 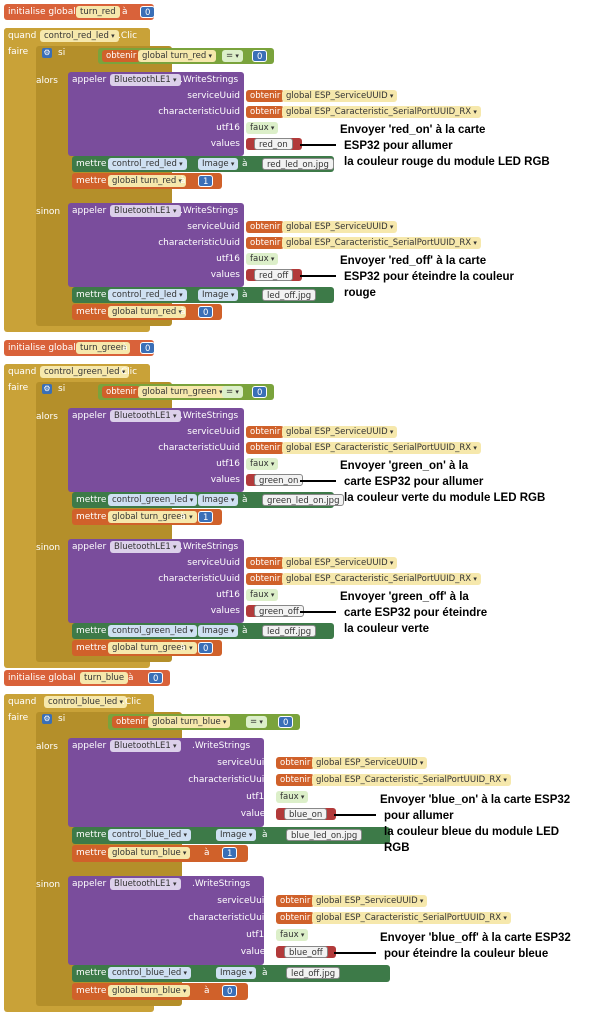 I want to click on init-var-name: turn_blue, so click(x=104, y=678).